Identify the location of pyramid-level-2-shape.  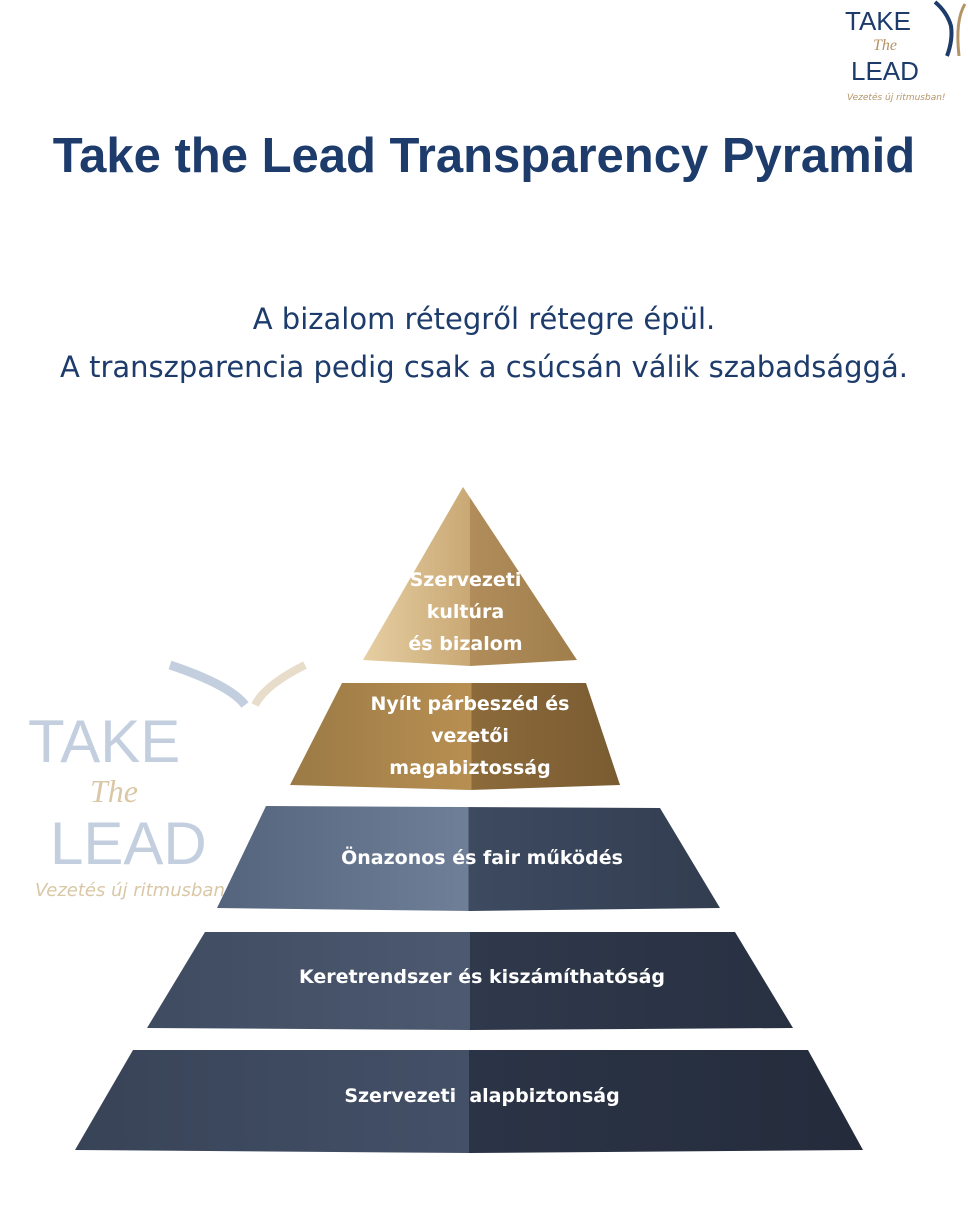
(455, 736).